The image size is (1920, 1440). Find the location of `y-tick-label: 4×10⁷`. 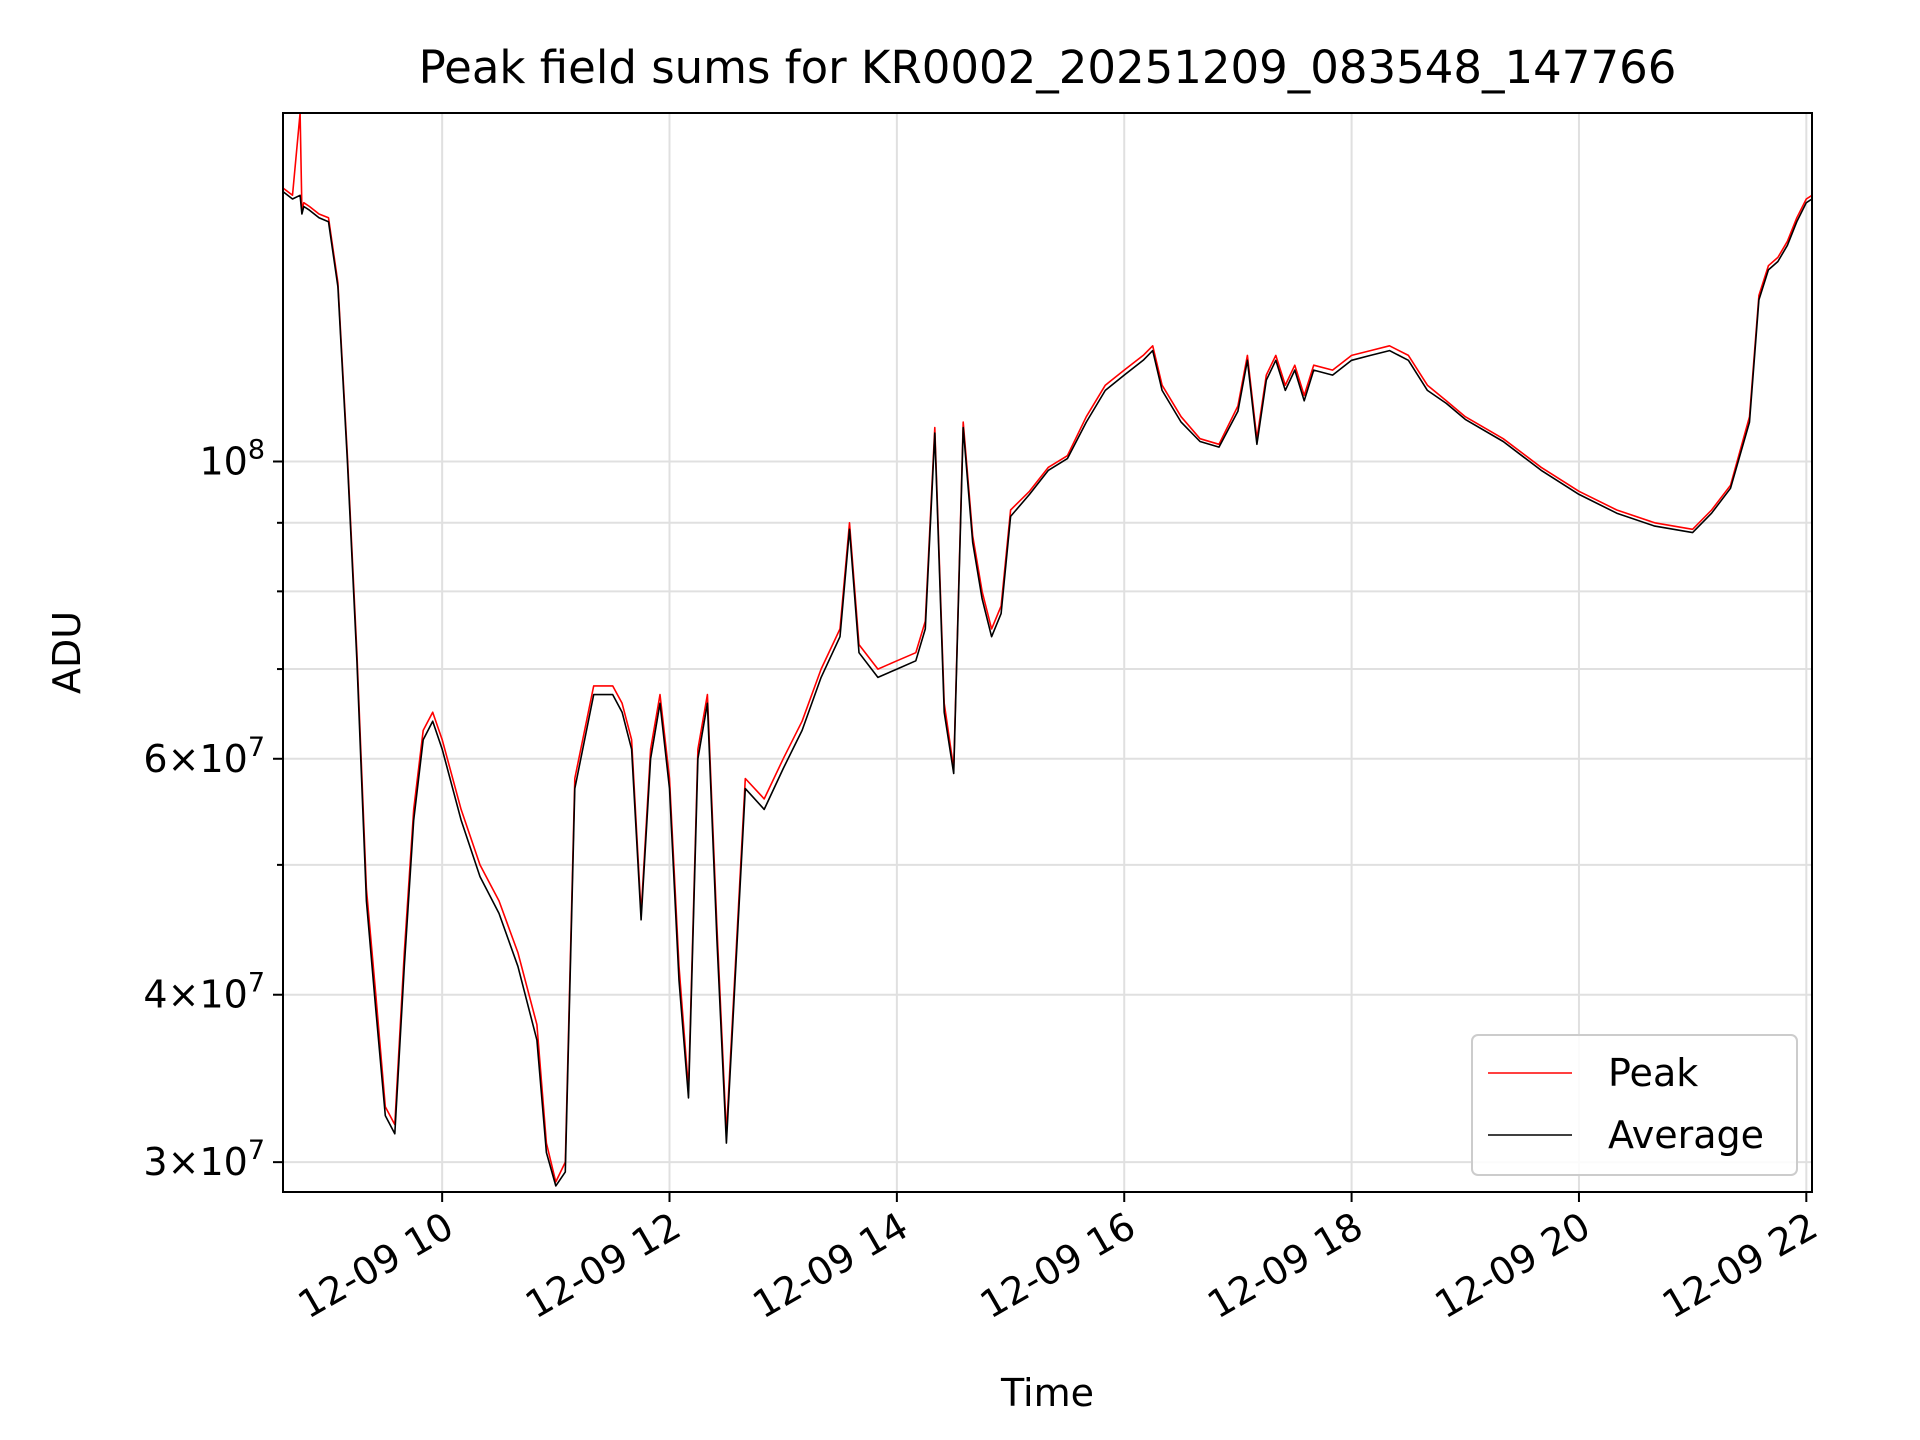

y-tick-label: 4×10⁷ is located at coordinates (204, 992).